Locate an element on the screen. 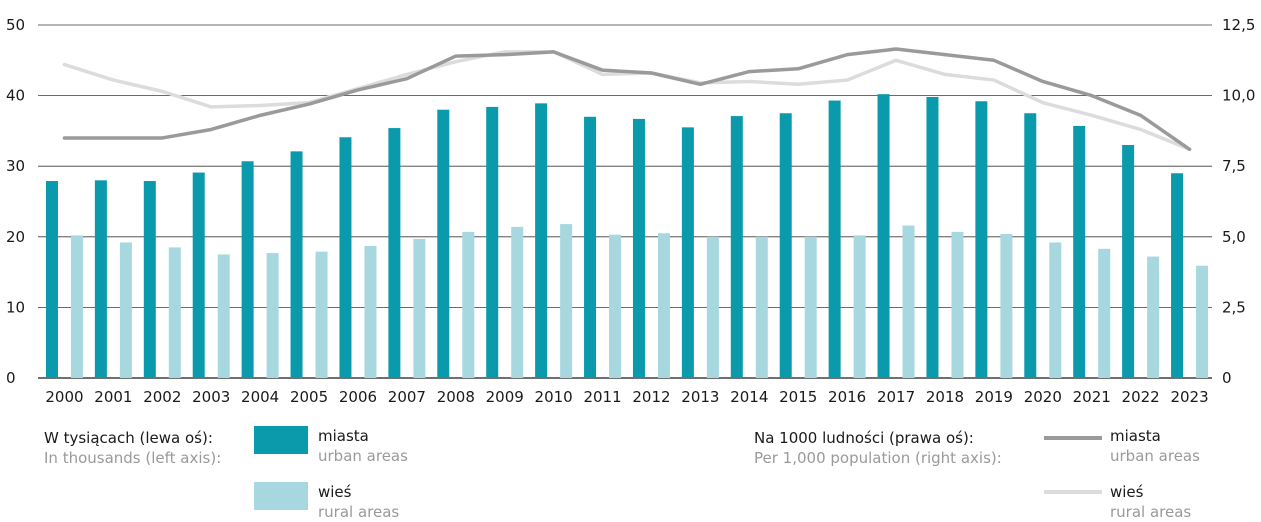 Image resolution: width=1261 pixels, height=522 pixels. right-axis-ticks: 0 2,5 5,0 7,5 10,0 12,5 is located at coordinates (1238, 201).